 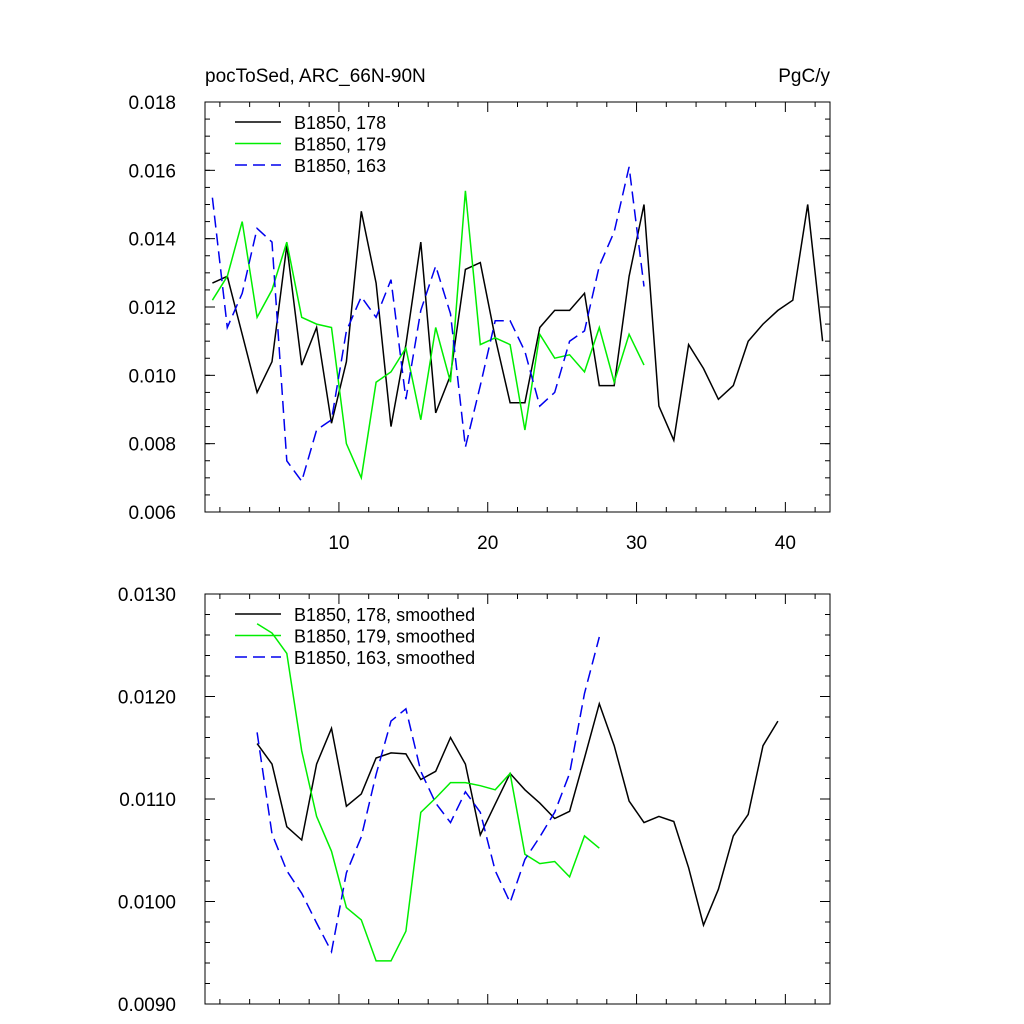 I want to click on y-tick-label: 0.0110, so click(x=147, y=800).